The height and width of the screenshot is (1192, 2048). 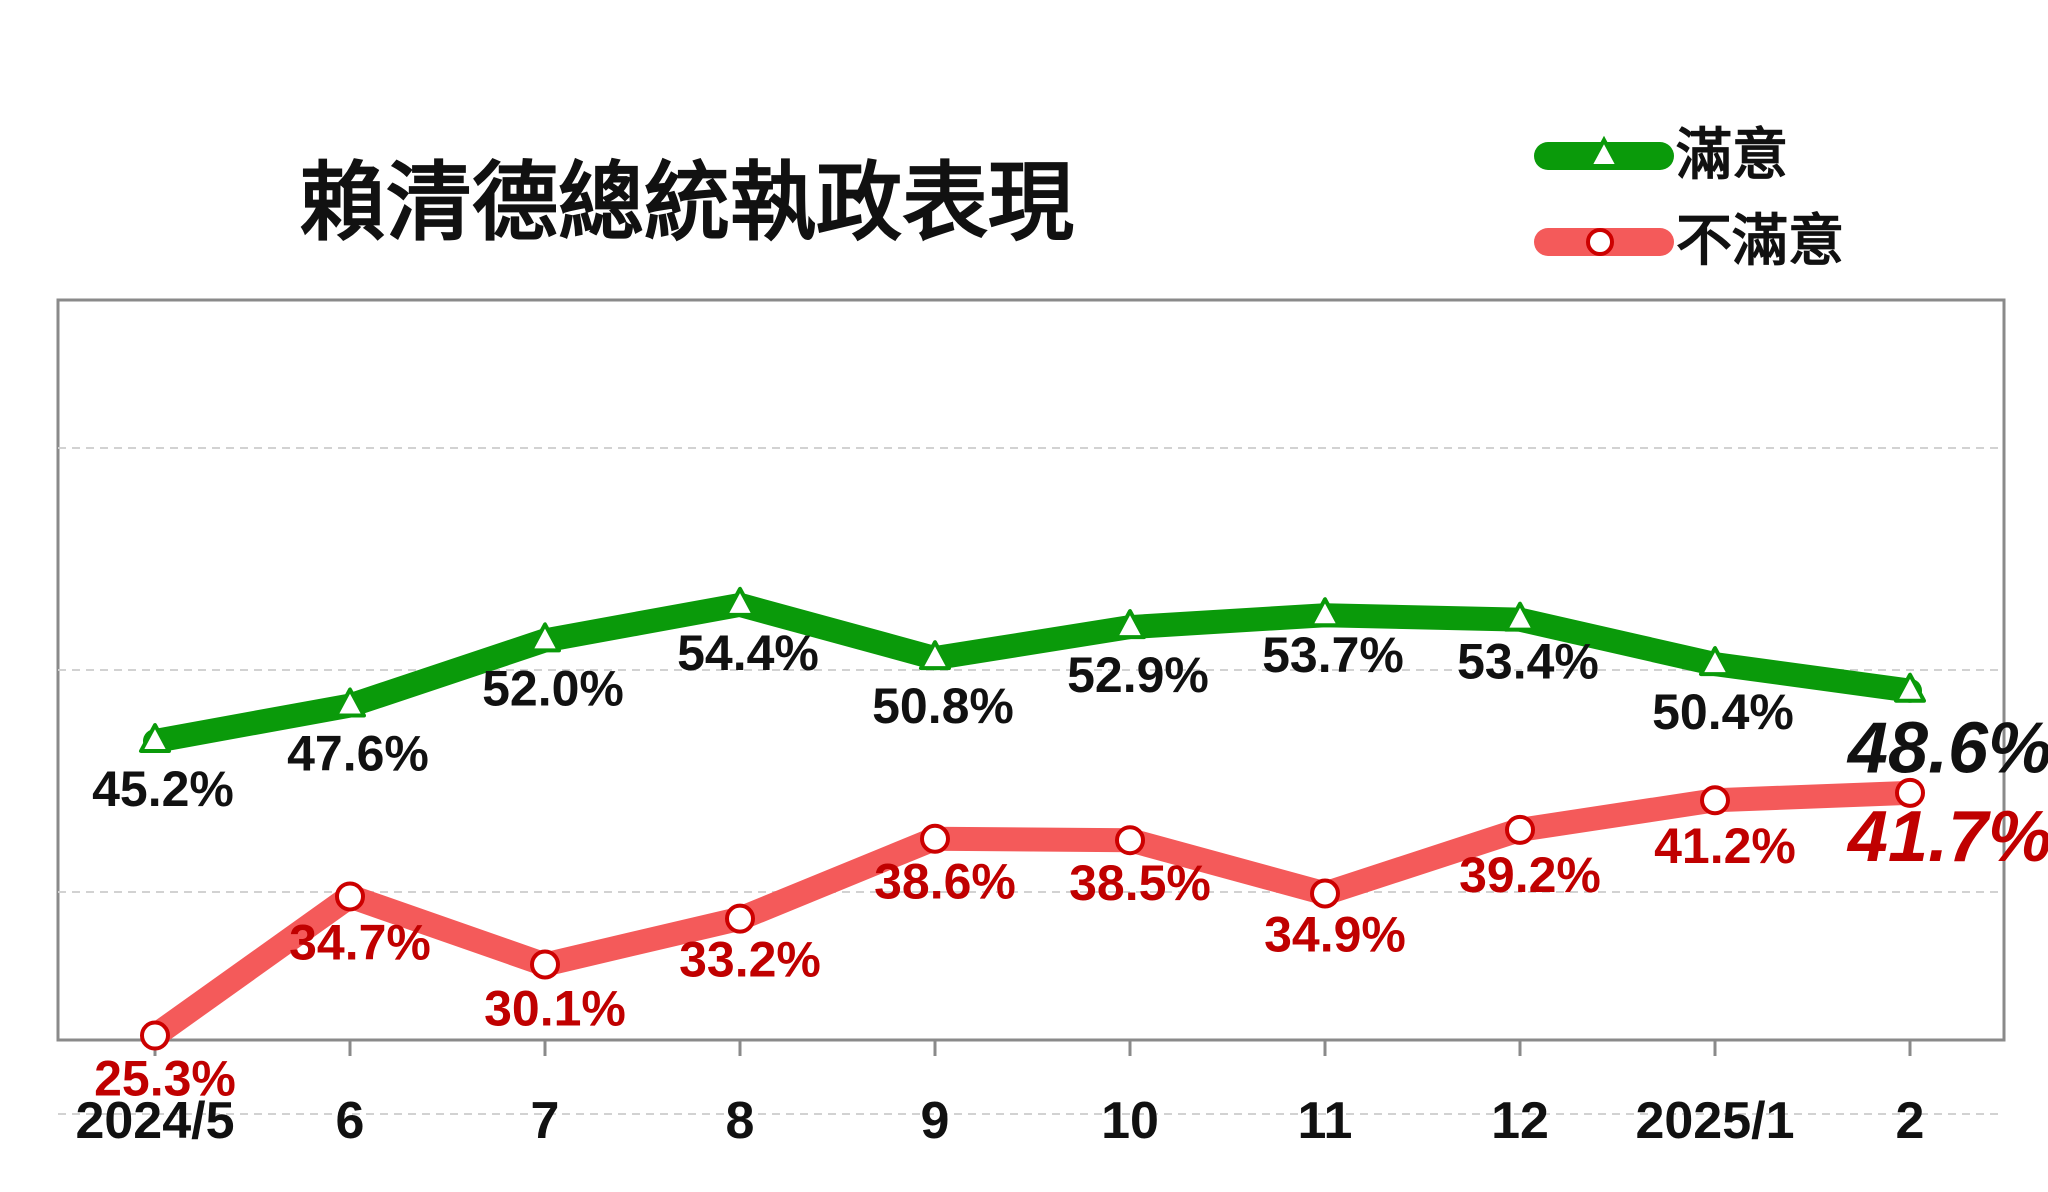 What do you see at coordinates (545, 1121) in the screenshot?
I see `x-tick-label: 7` at bounding box center [545, 1121].